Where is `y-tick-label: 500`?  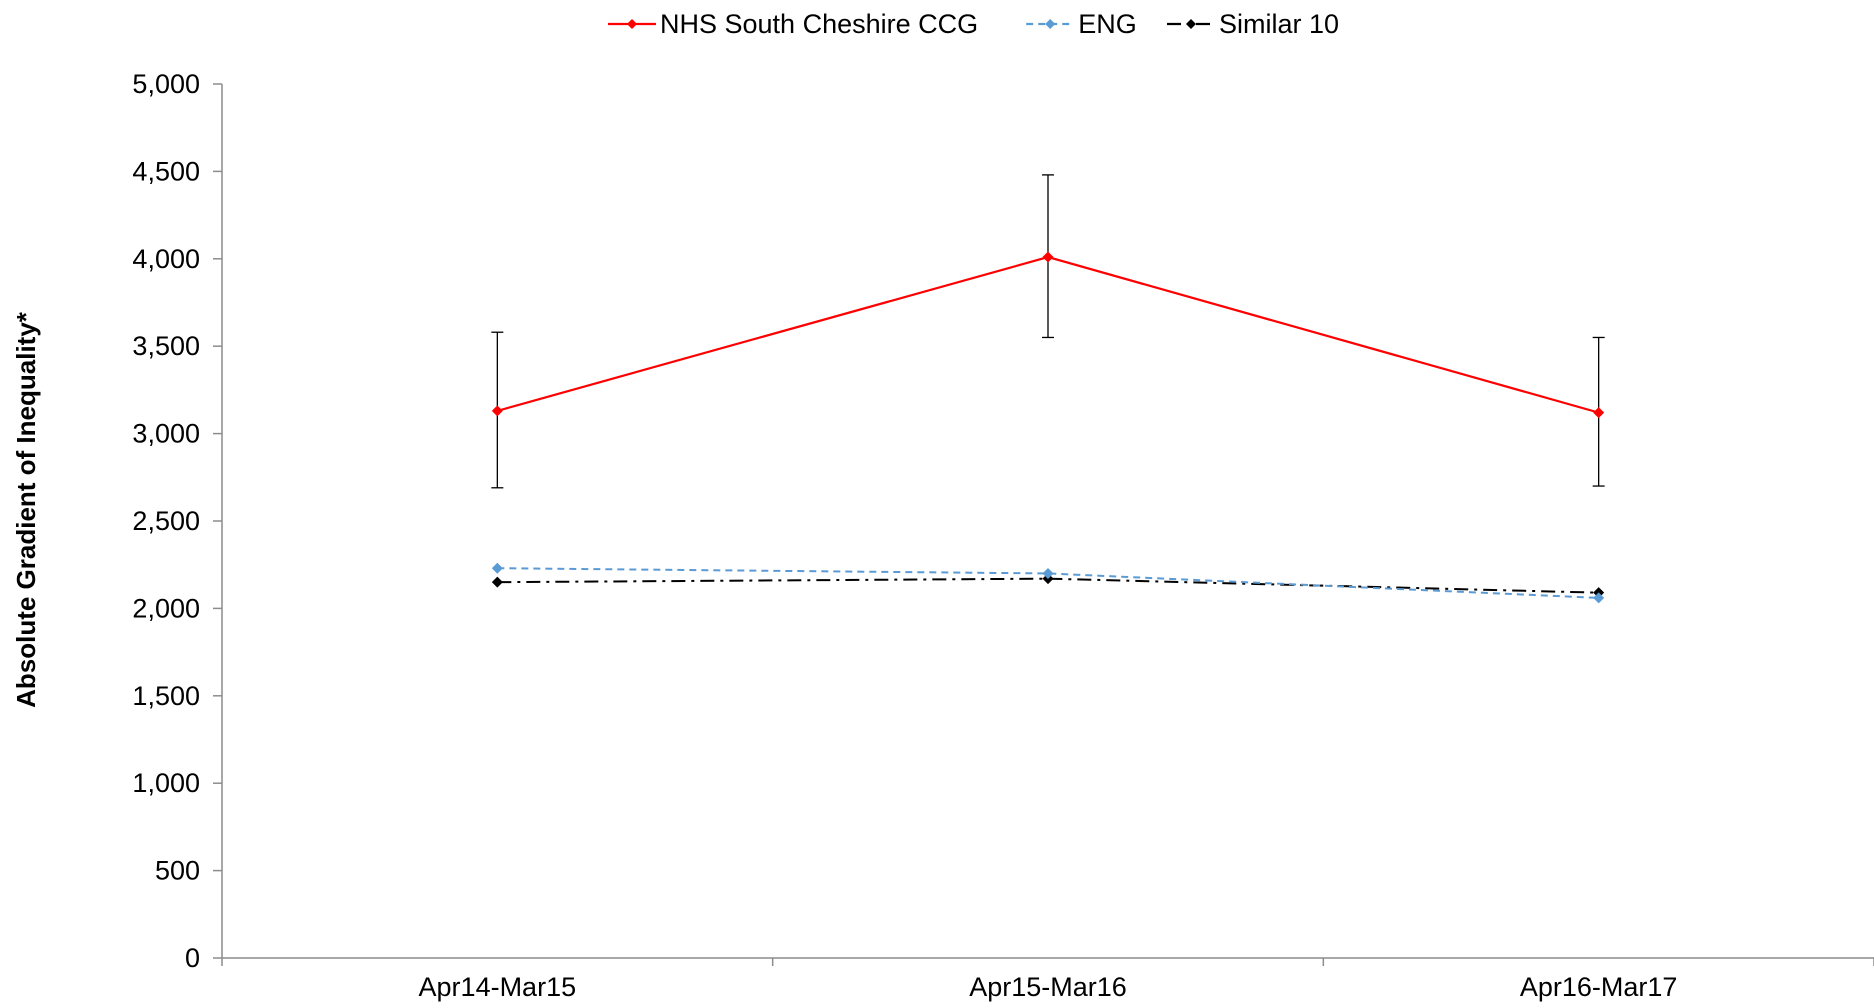
y-tick-label: 500 is located at coordinates (177, 871).